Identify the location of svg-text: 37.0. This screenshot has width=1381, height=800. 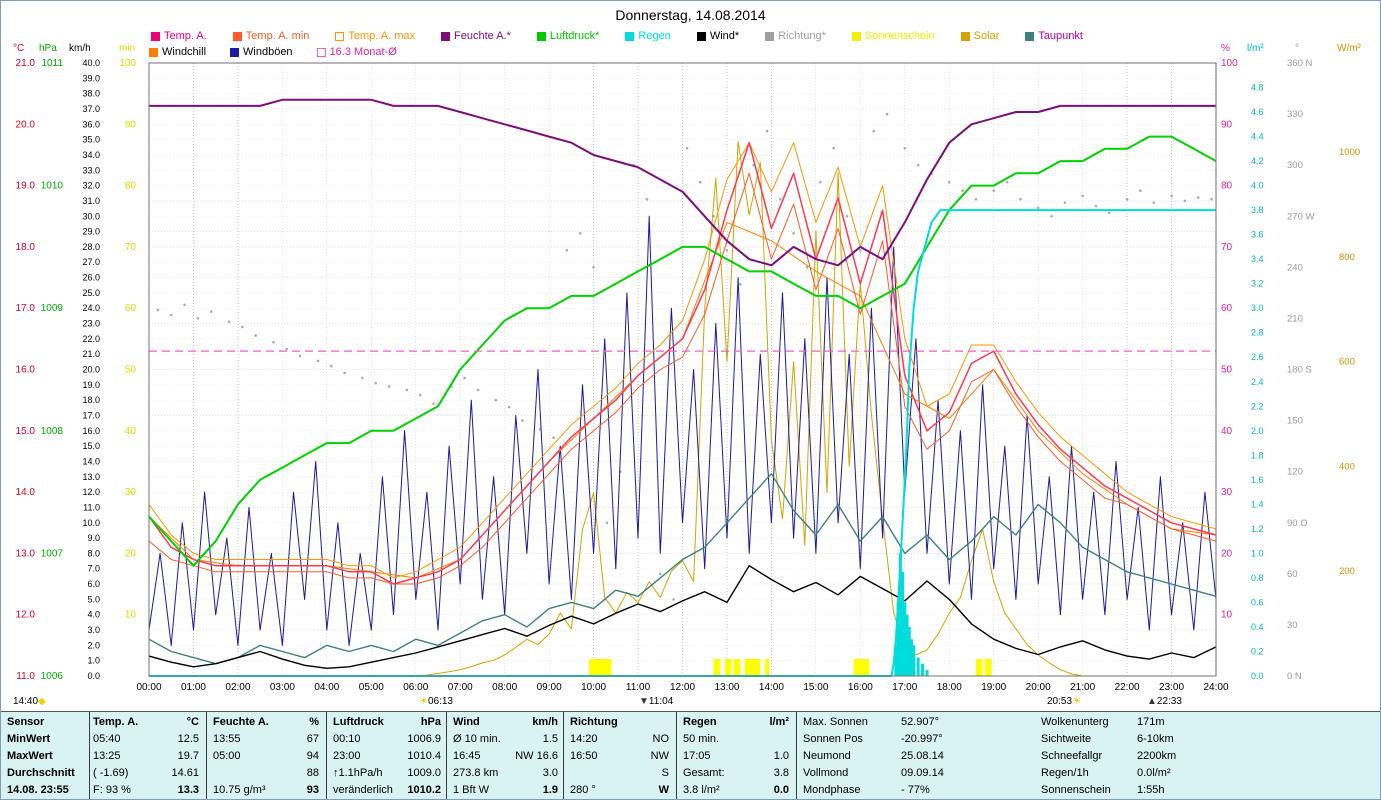
(91, 109).